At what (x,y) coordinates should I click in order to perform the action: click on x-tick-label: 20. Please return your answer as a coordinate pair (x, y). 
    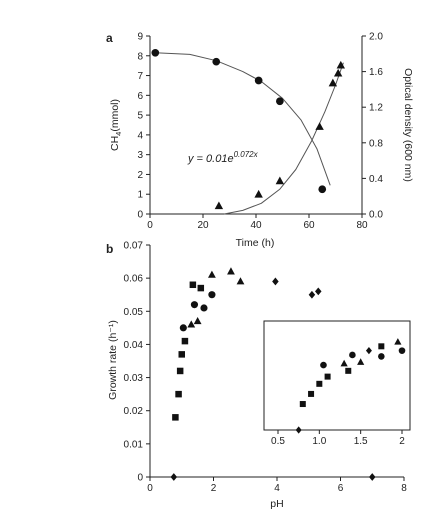
    Looking at the image, I should click on (203, 225).